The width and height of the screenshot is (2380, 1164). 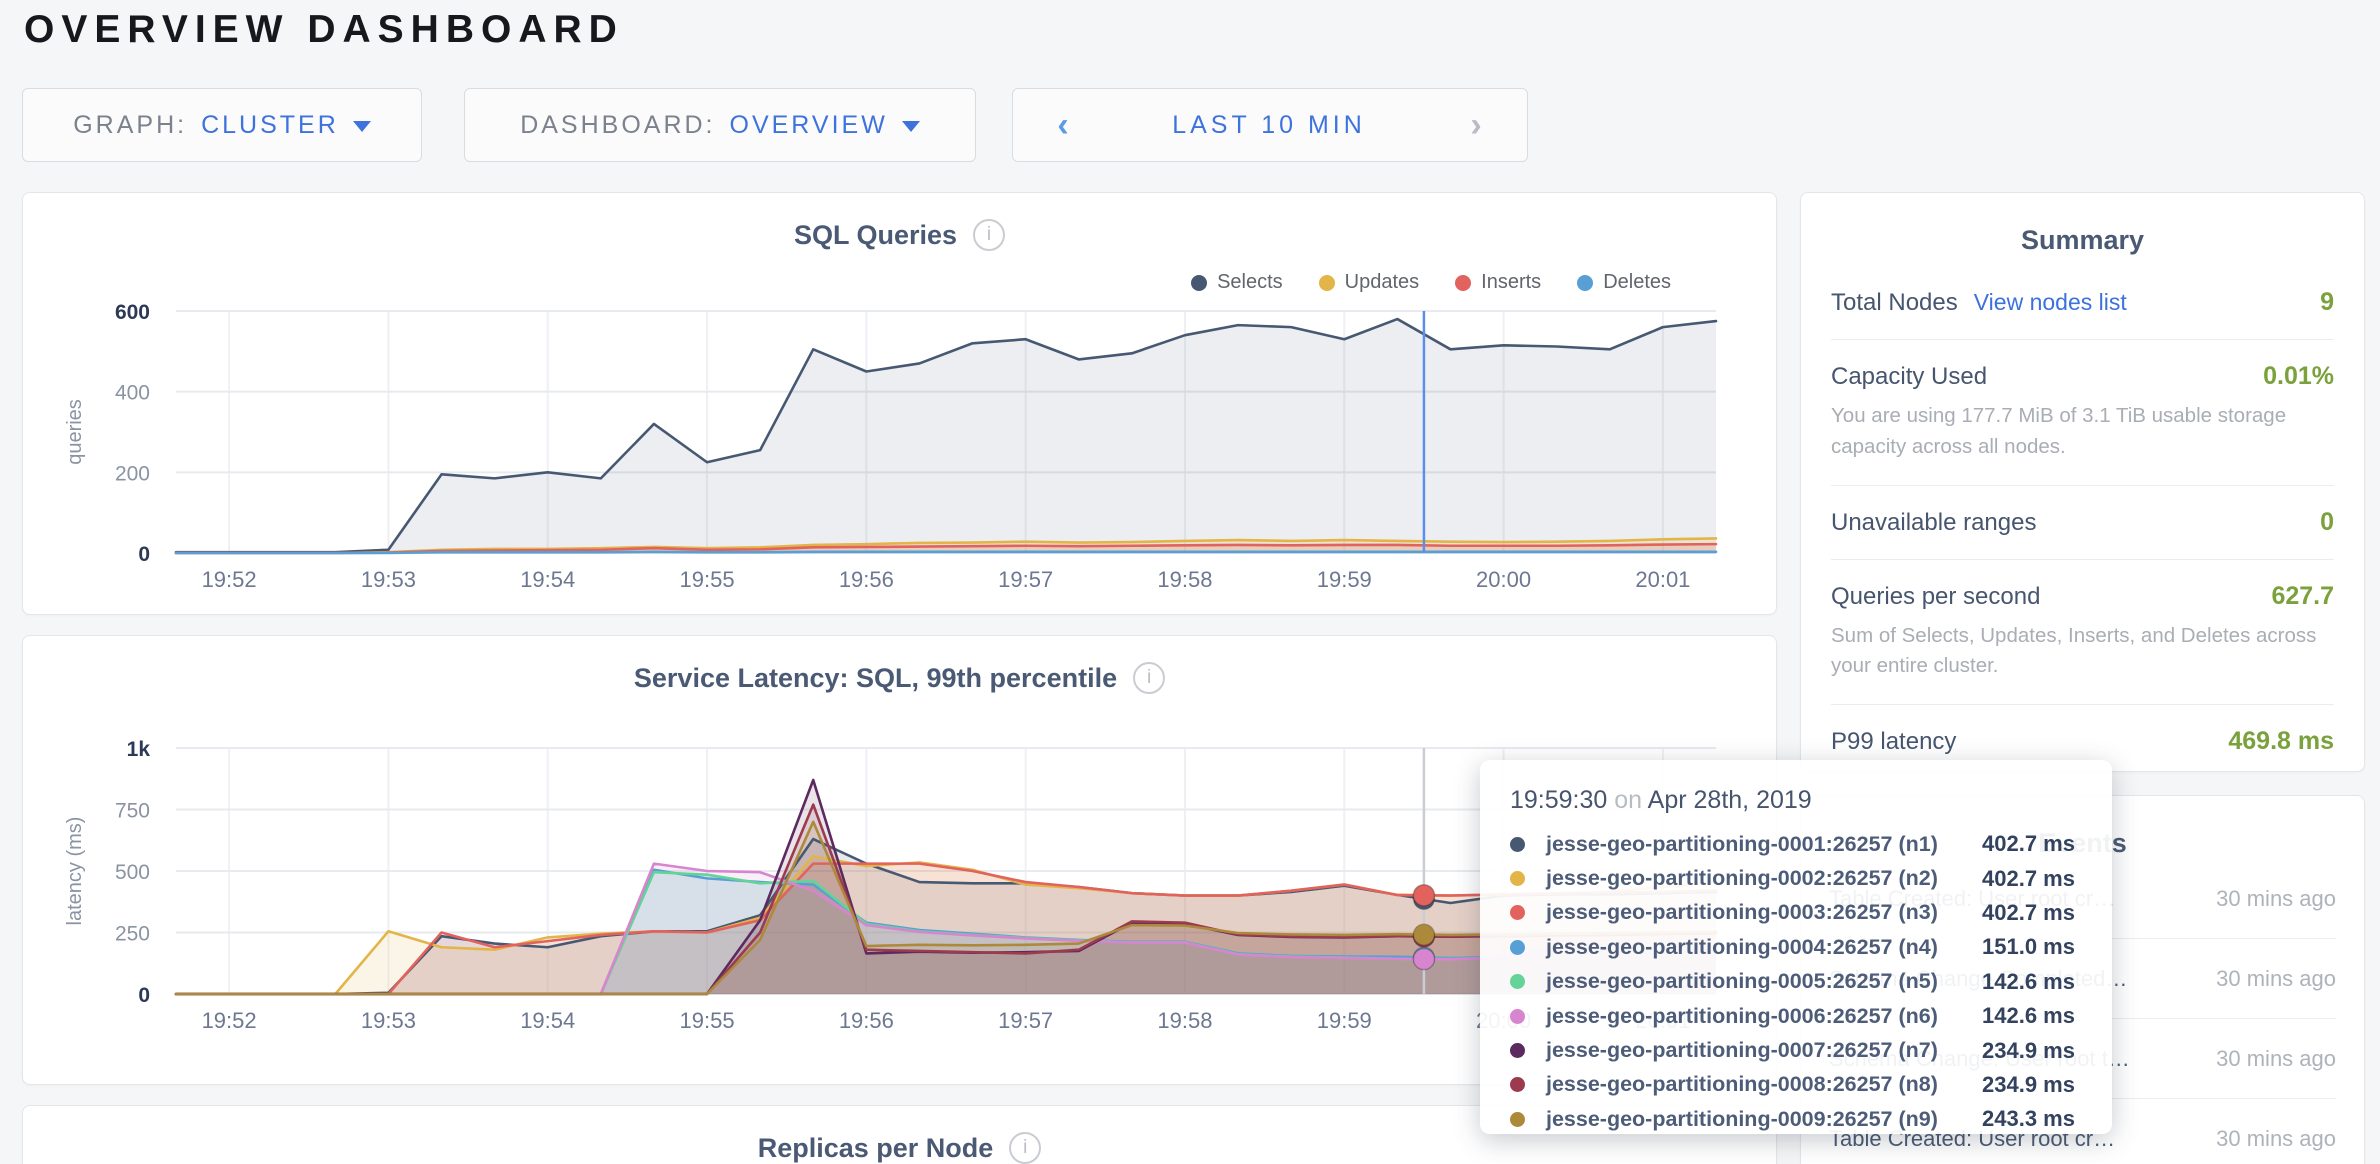 What do you see at coordinates (270, 124) in the screenshot?
I see `graph-dropdown-value: CLUSTER` at bounding box center [270, 124].